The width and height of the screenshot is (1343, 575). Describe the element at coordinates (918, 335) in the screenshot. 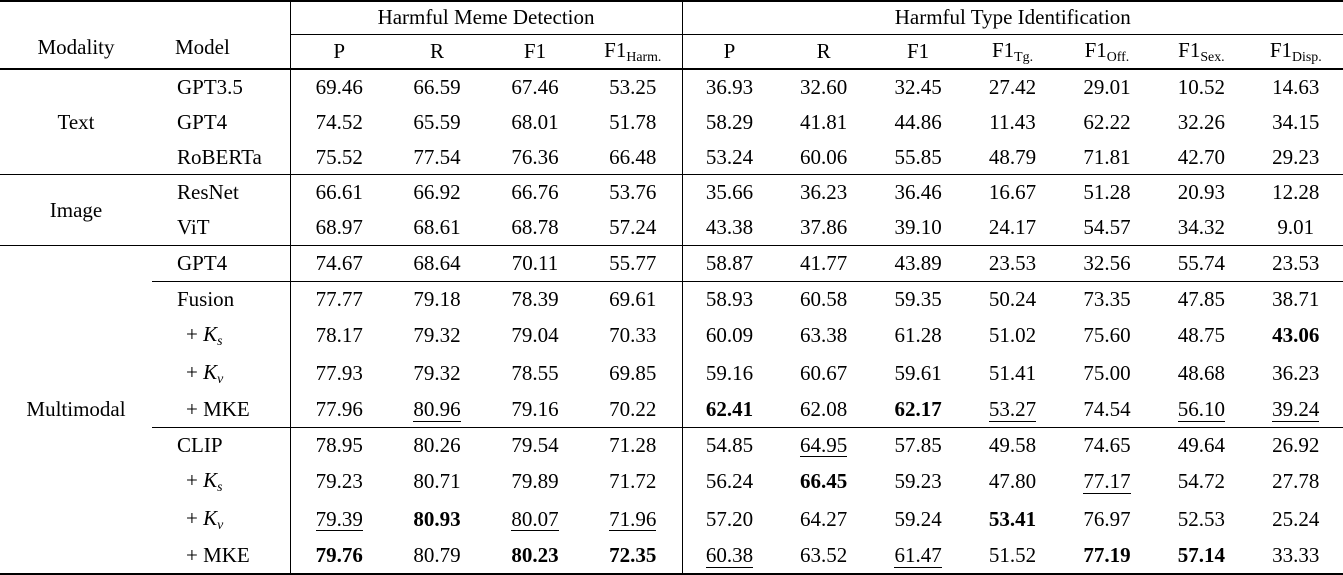

I see `metric-cell: 61.28` at that location.